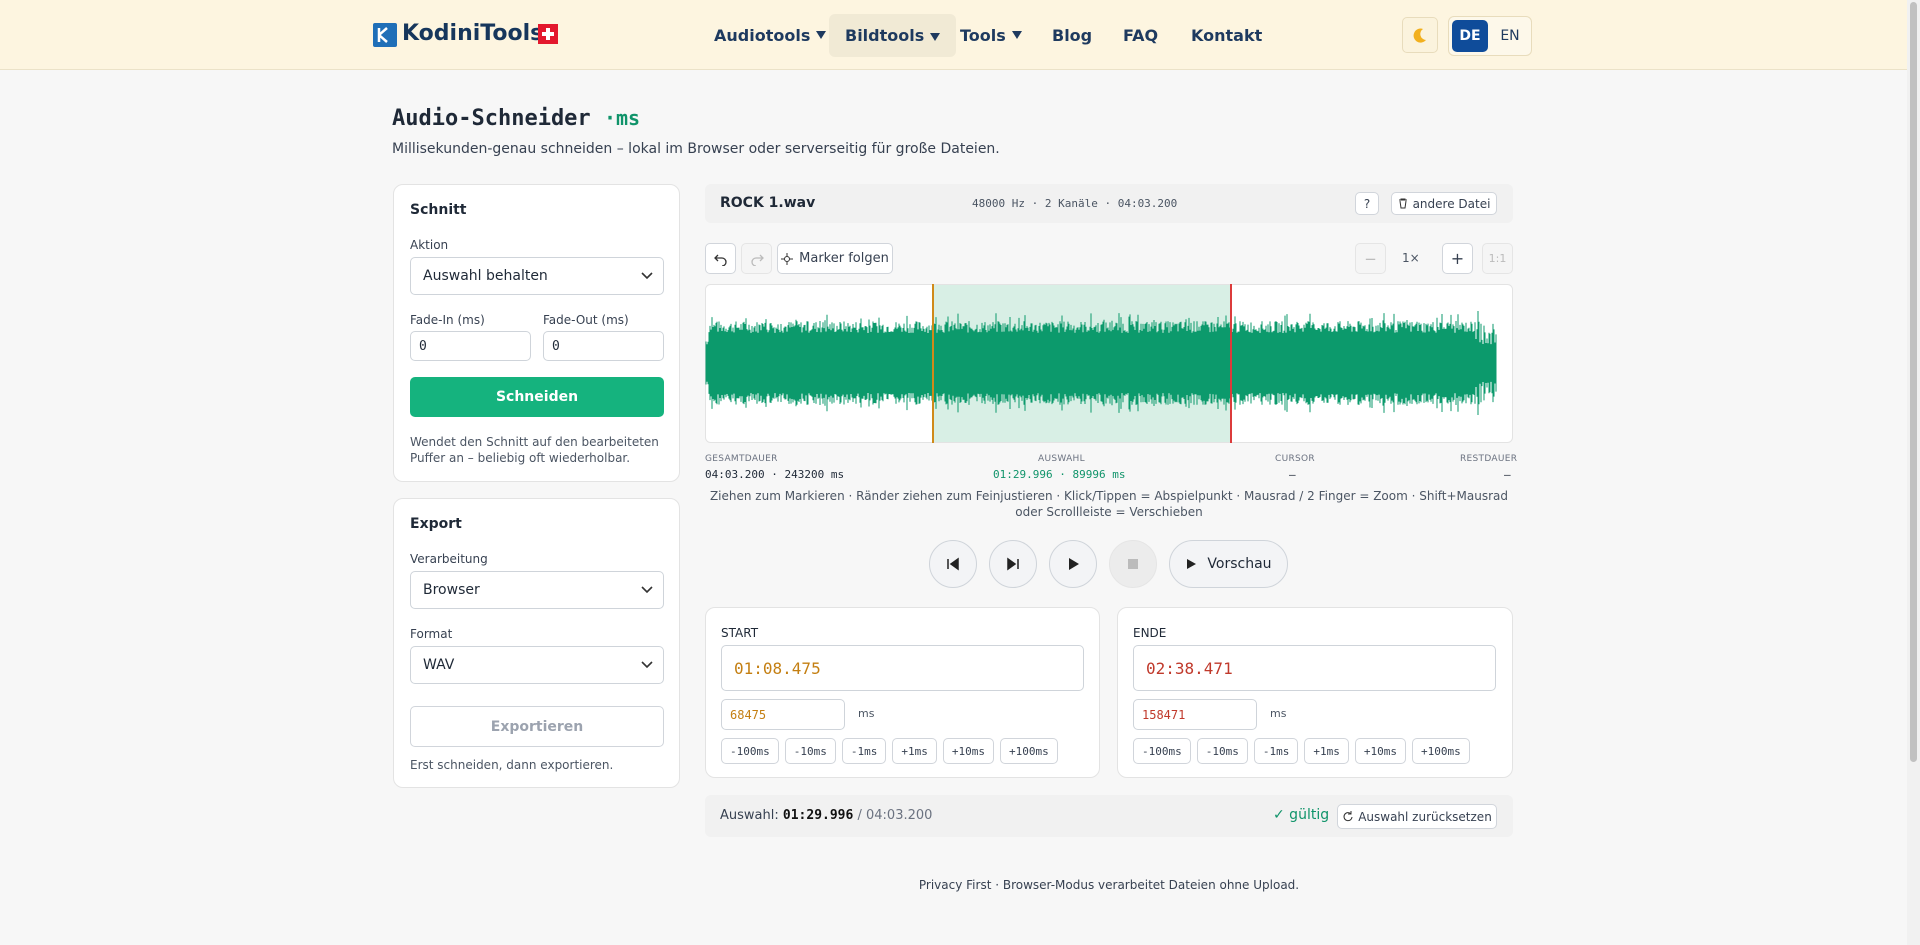 The image size is (1920, 945). What do you see at coordinates (449, 559) in the screenshot?
I see `field-label: Verarbeitung` at bounding box center [449, 559].